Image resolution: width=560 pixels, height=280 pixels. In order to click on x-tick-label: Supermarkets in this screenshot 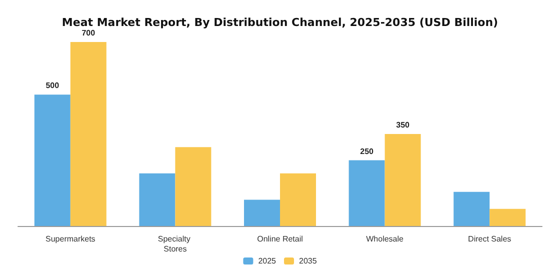, I will do `click(71, 239)`.